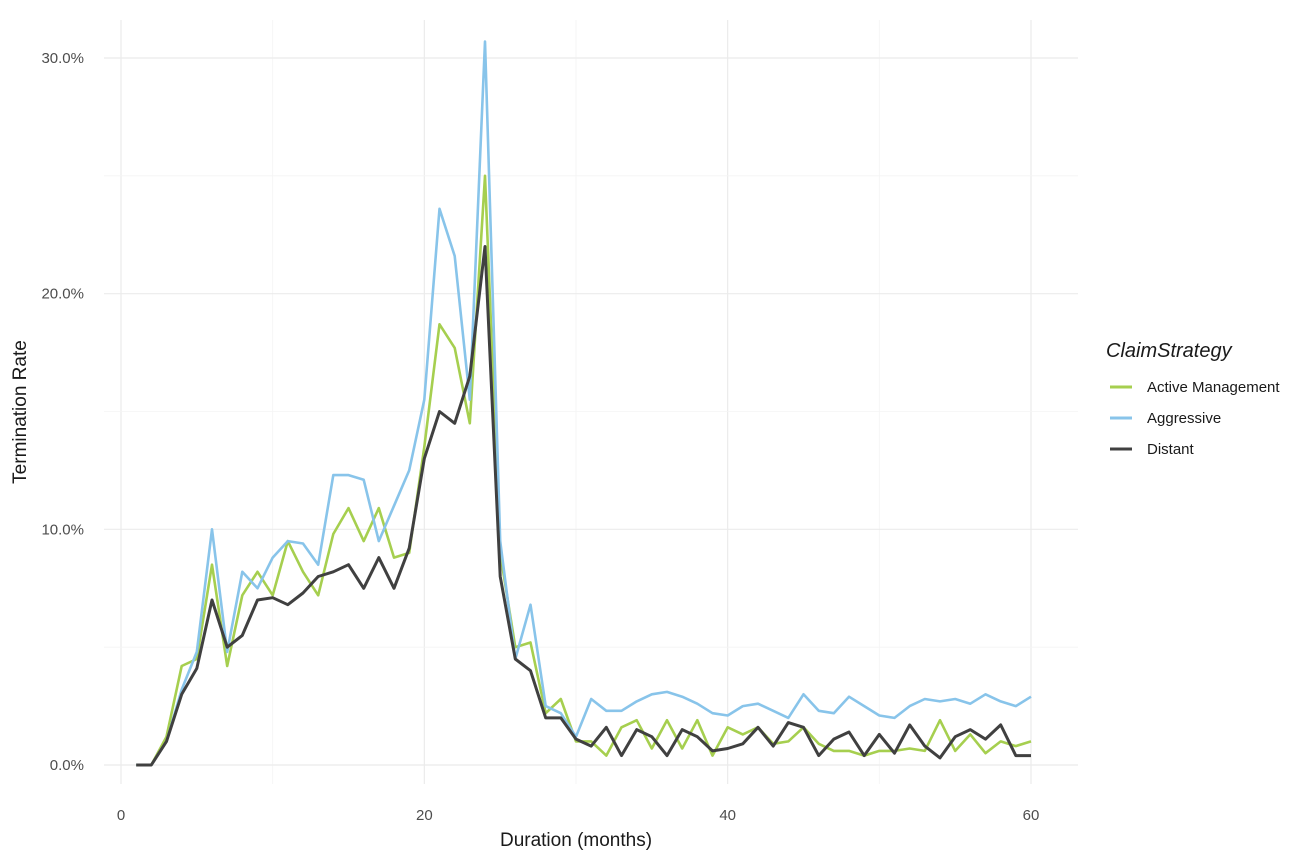 Image resolution: width=1316 pixels, height=857 pixels. Describe the element at coordinates (121, 815) in the screenshot. I see `x-tick-label: 0` at that location.